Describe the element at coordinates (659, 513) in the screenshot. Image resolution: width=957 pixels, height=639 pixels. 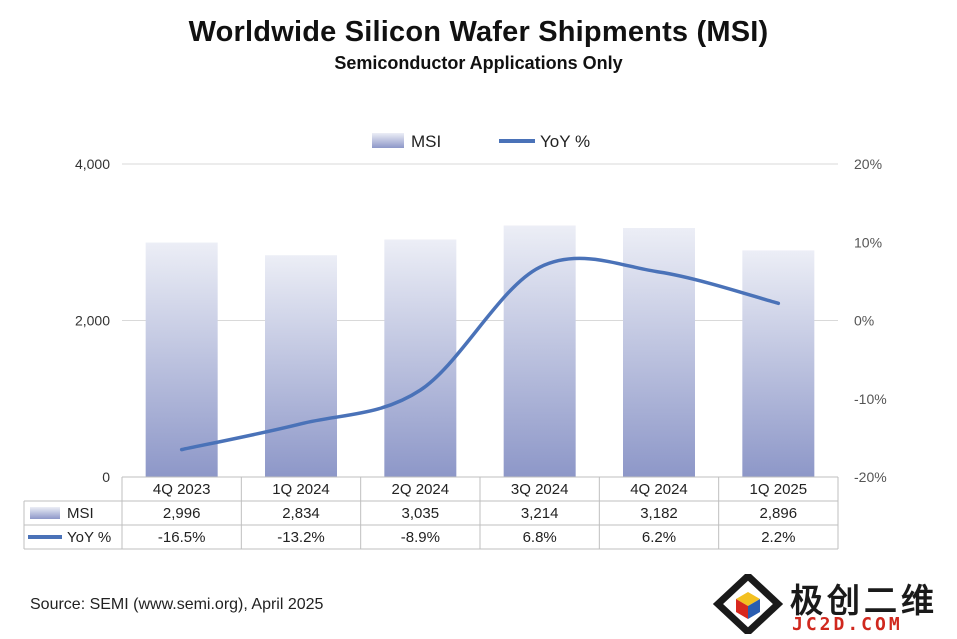
I see `table-cell-msi: 3,182` at that location.